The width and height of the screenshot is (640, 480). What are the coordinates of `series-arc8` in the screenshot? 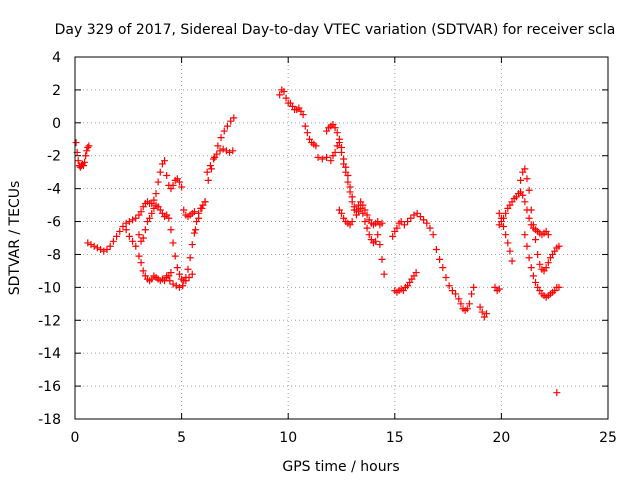 It's located at (355, 199).